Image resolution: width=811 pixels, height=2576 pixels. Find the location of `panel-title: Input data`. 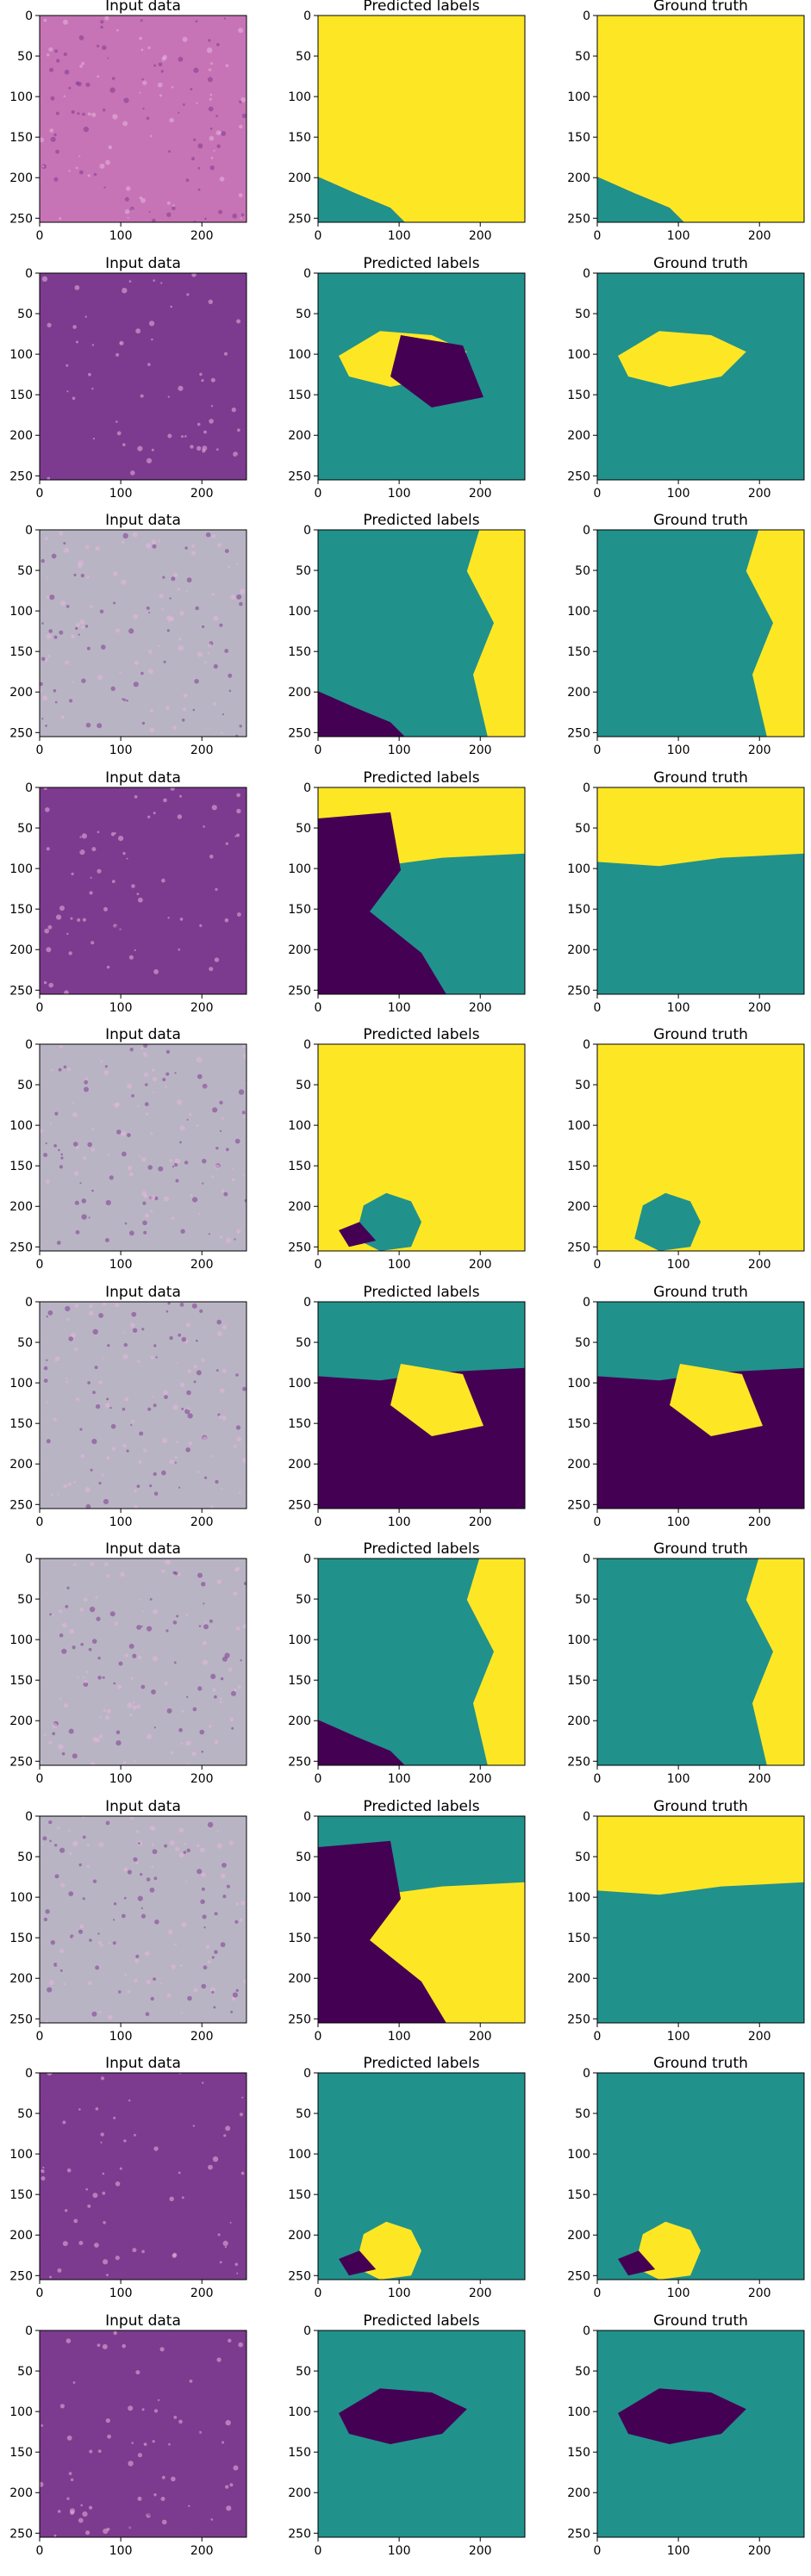

panel-title: Input data is located at coordinates (143, 1293).